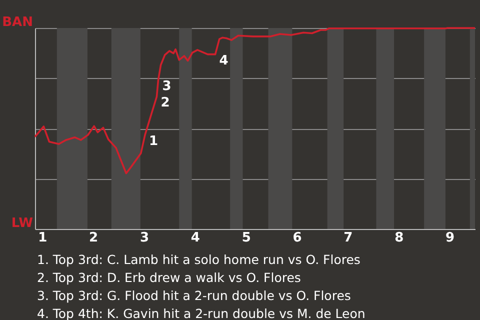 The height and width of the screenshot is (320, 480). I want to click on x-tick-label: 6, so click(297, 238).